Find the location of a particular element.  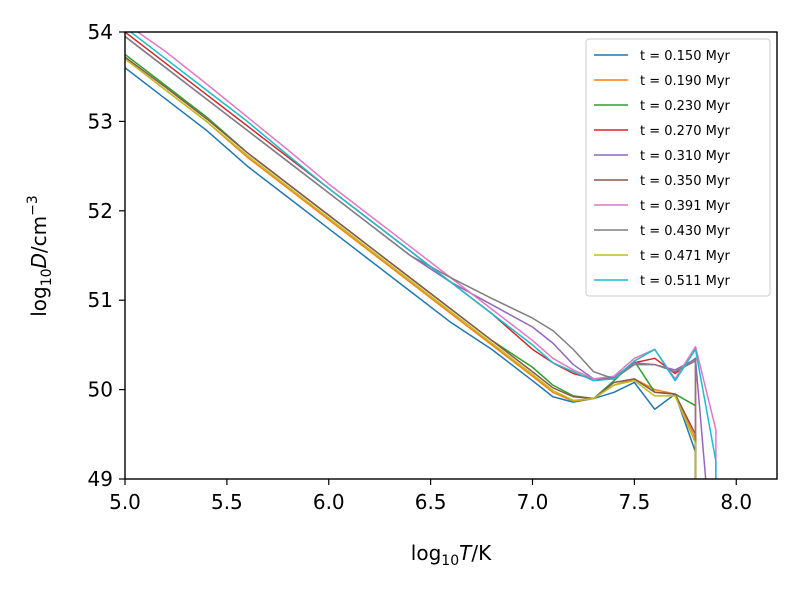

x-axis-label: log10T/K is located at coordinates (451, 555).